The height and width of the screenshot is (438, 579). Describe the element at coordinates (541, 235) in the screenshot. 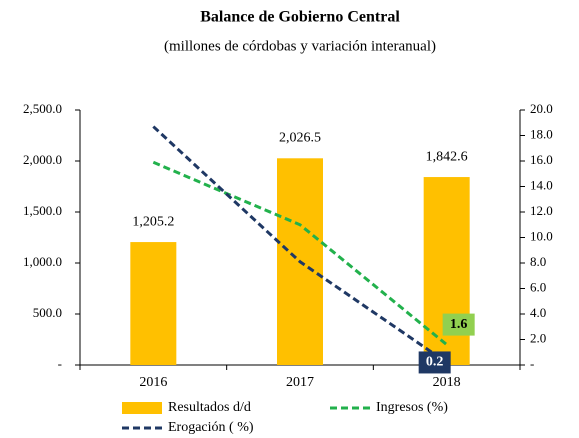

I see `y2-tick-label: 10.0` at that location.